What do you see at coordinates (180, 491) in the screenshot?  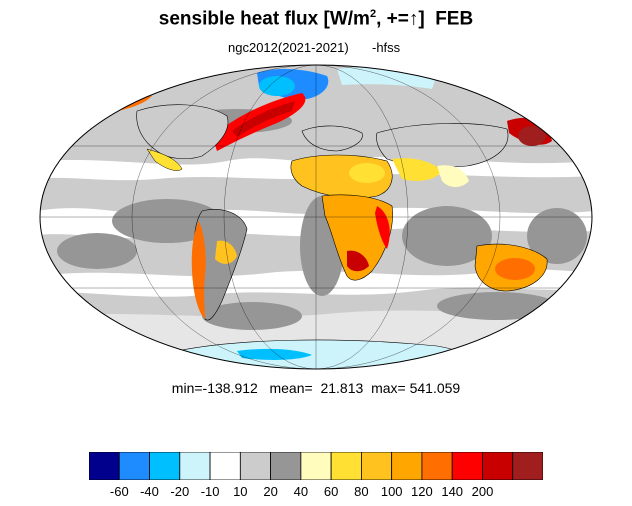 I see `colorbar-tick-label: -20` at bounding box center [180, 491].